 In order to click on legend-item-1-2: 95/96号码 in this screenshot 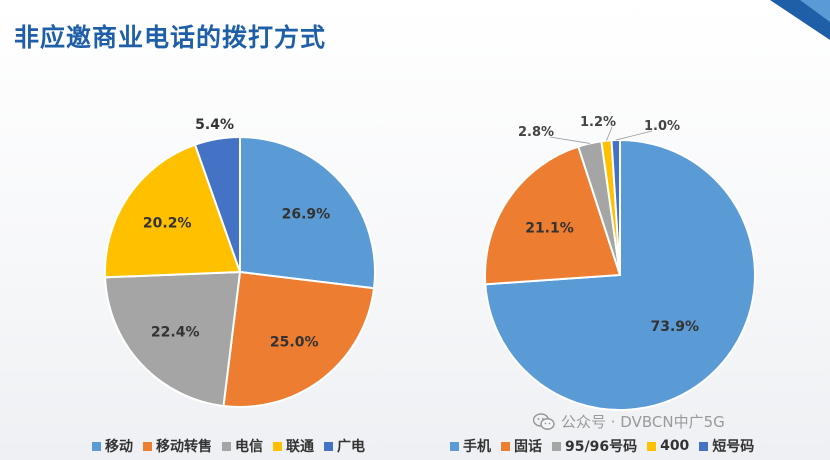, I will do `click(594, 446)`.